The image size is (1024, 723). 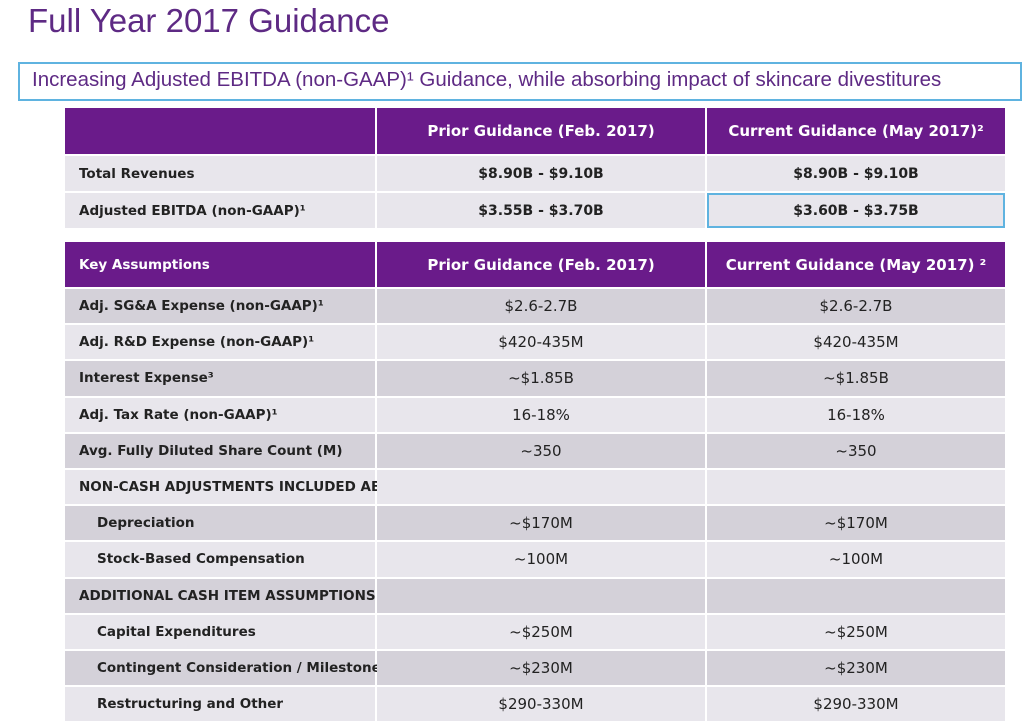 What do you see at coordinates (856, 131) in the screenshot?
I see `column-header: Current Guidance (May 2017)²` at bounding box center [856, 131].